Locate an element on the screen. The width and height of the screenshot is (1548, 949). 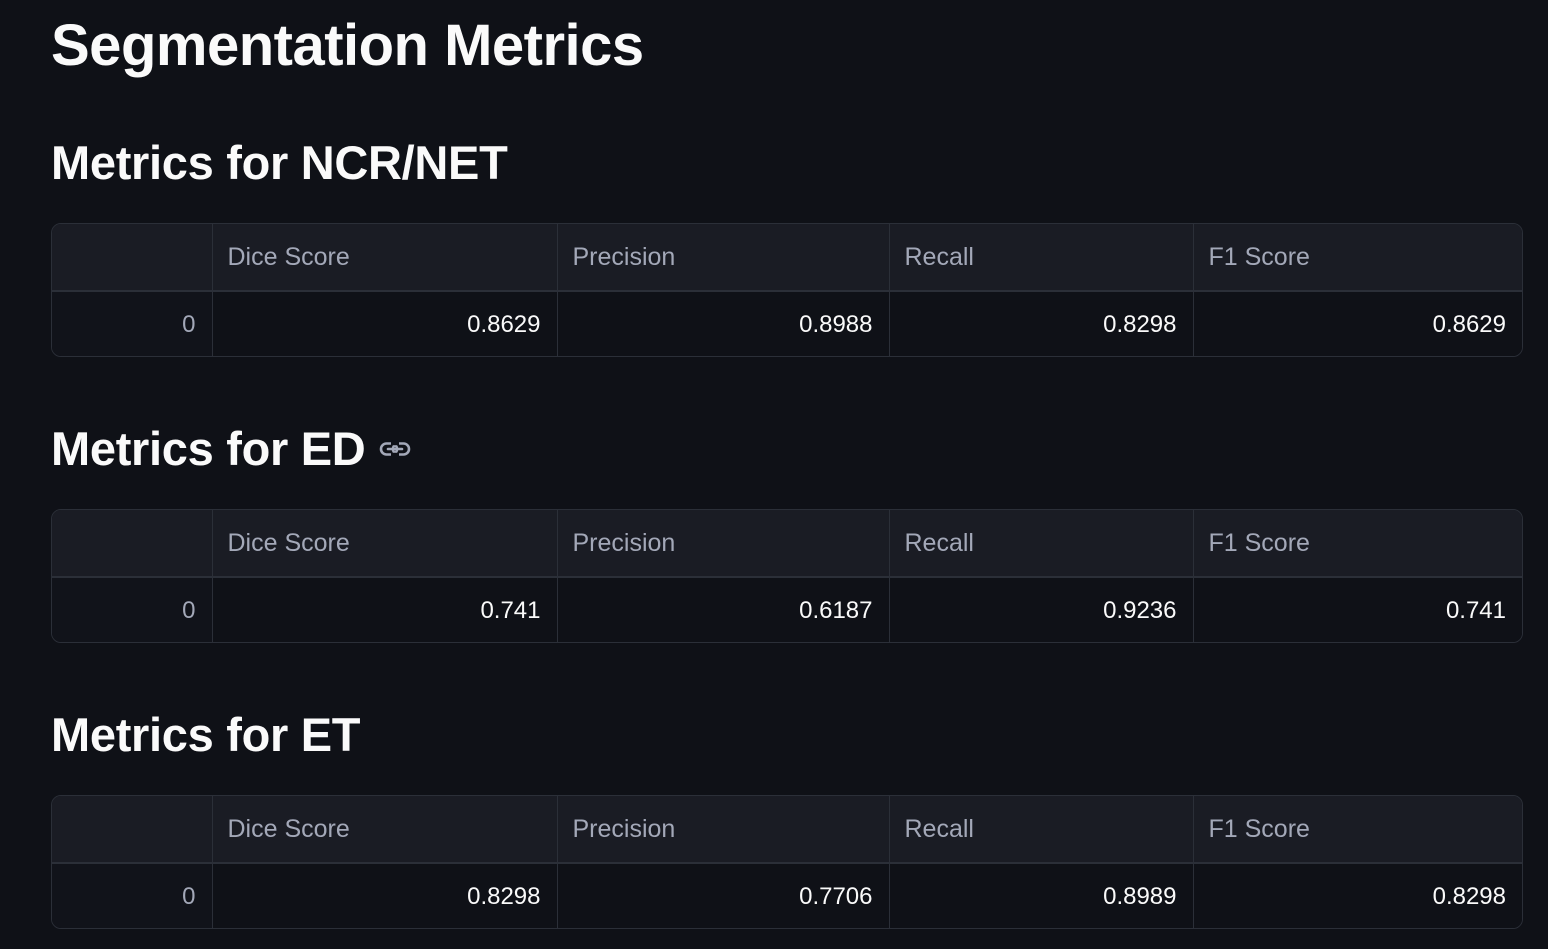
precision-cell: 0.6187 is located at coordinates (723, 609).